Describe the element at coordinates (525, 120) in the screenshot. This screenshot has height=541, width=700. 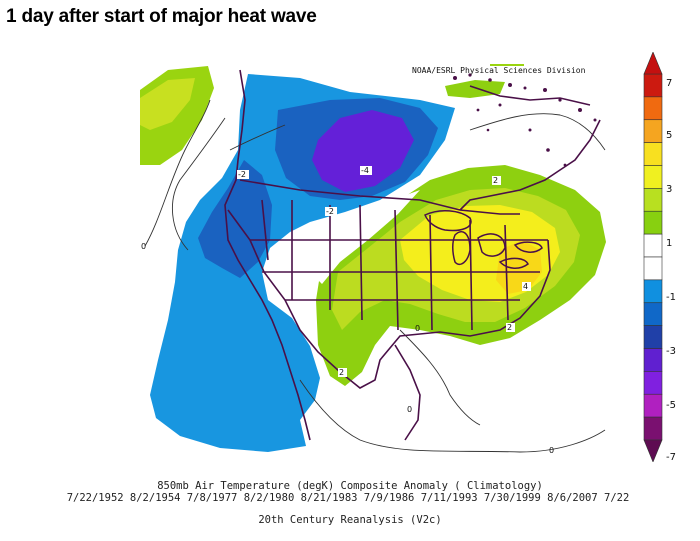
I see `arctic-islands` at that location.